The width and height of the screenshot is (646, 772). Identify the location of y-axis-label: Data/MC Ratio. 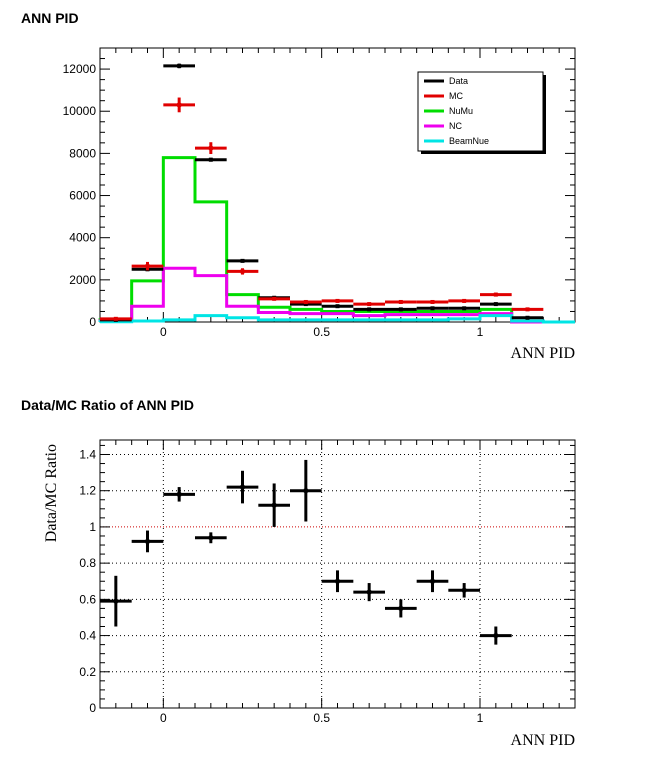
(51, 493).